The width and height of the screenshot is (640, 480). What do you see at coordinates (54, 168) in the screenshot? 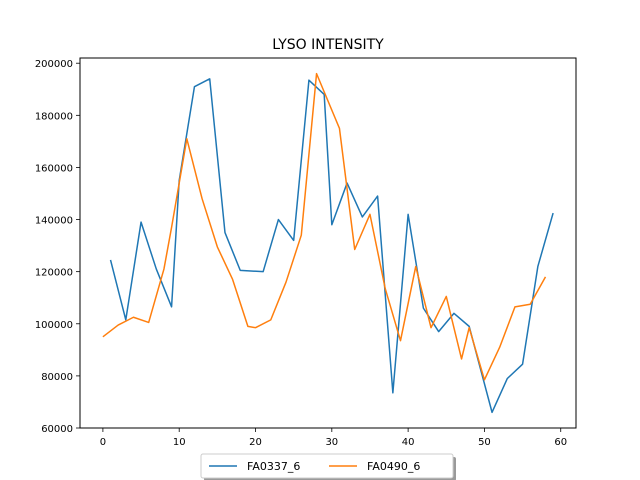
I see `y-tick-label-5: 160000` at bounding box center [54, 168].